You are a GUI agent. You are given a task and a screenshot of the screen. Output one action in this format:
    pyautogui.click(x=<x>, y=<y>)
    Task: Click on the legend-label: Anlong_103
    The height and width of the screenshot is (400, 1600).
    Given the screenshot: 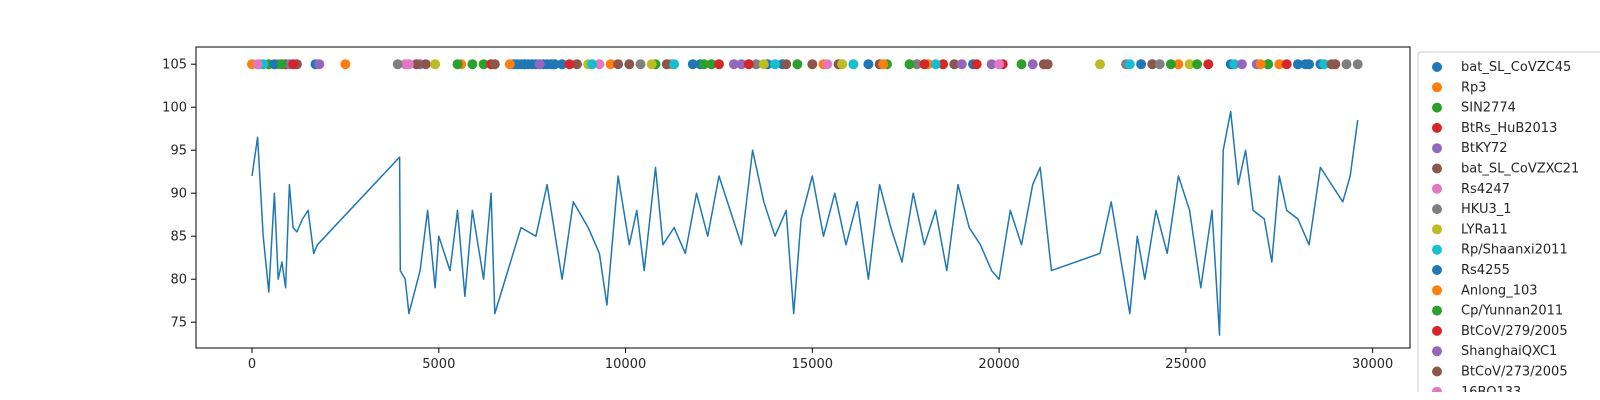 What is the action you would take?
    pyautogui.click(x=1499, y=290)
    